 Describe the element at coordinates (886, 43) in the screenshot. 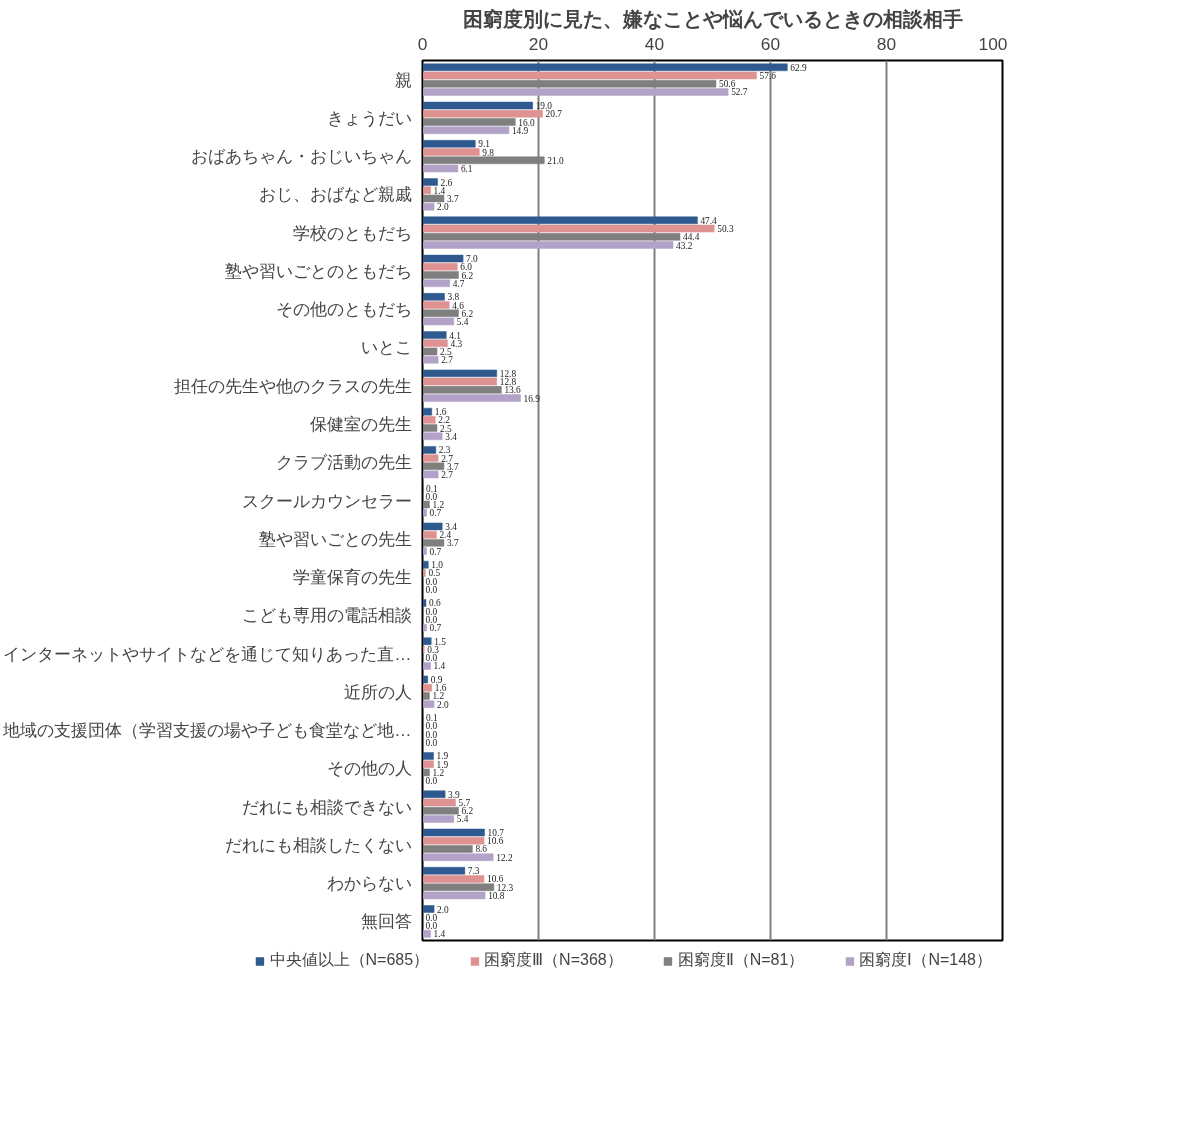

I see `x-tick-label: 80` at that location.